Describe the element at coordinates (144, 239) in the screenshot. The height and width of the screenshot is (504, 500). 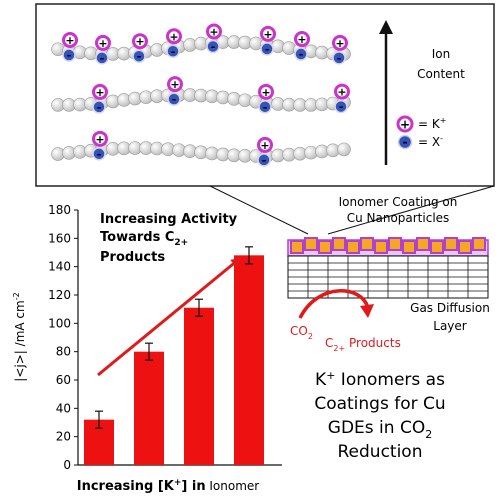
I see `annotation-line-2: Towards C2+` at that location.